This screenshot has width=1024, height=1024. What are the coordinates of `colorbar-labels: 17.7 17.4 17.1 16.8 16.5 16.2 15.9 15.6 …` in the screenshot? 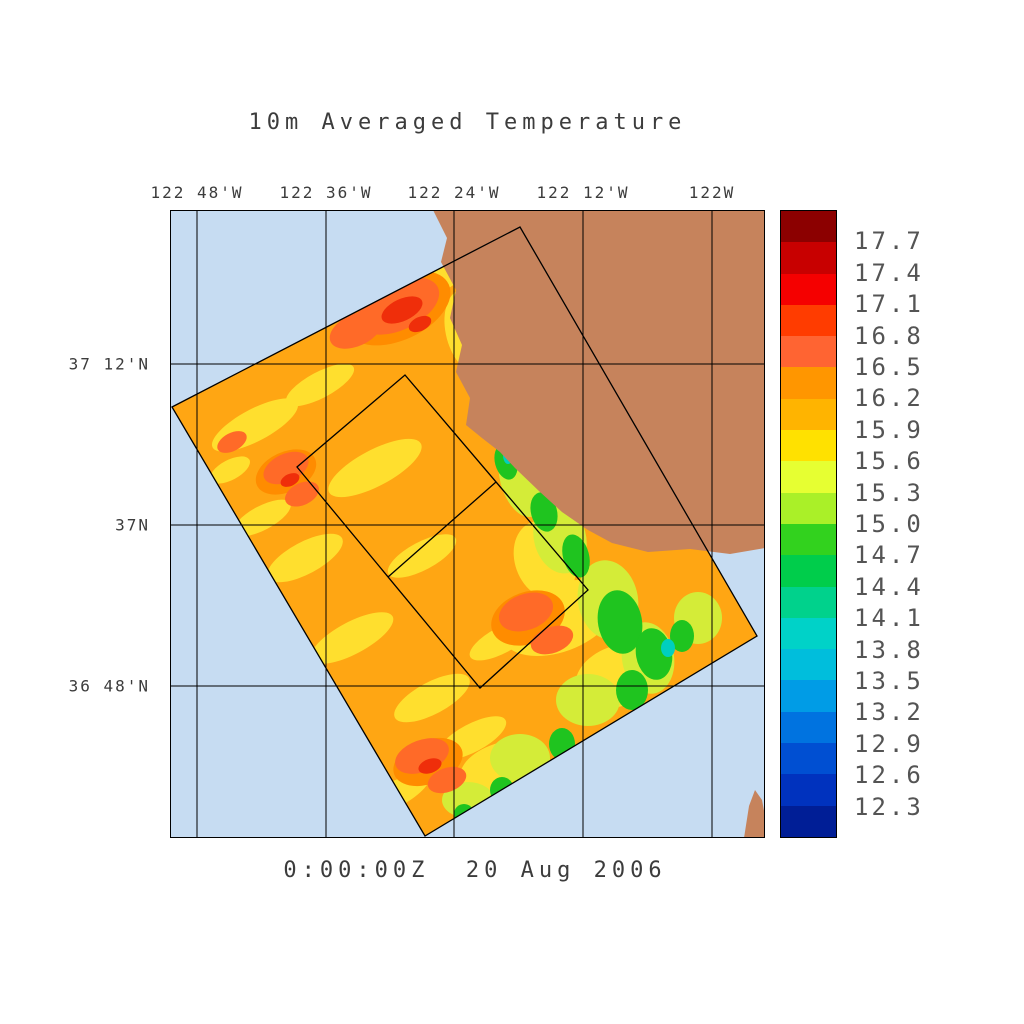 It's located at (919, 524).